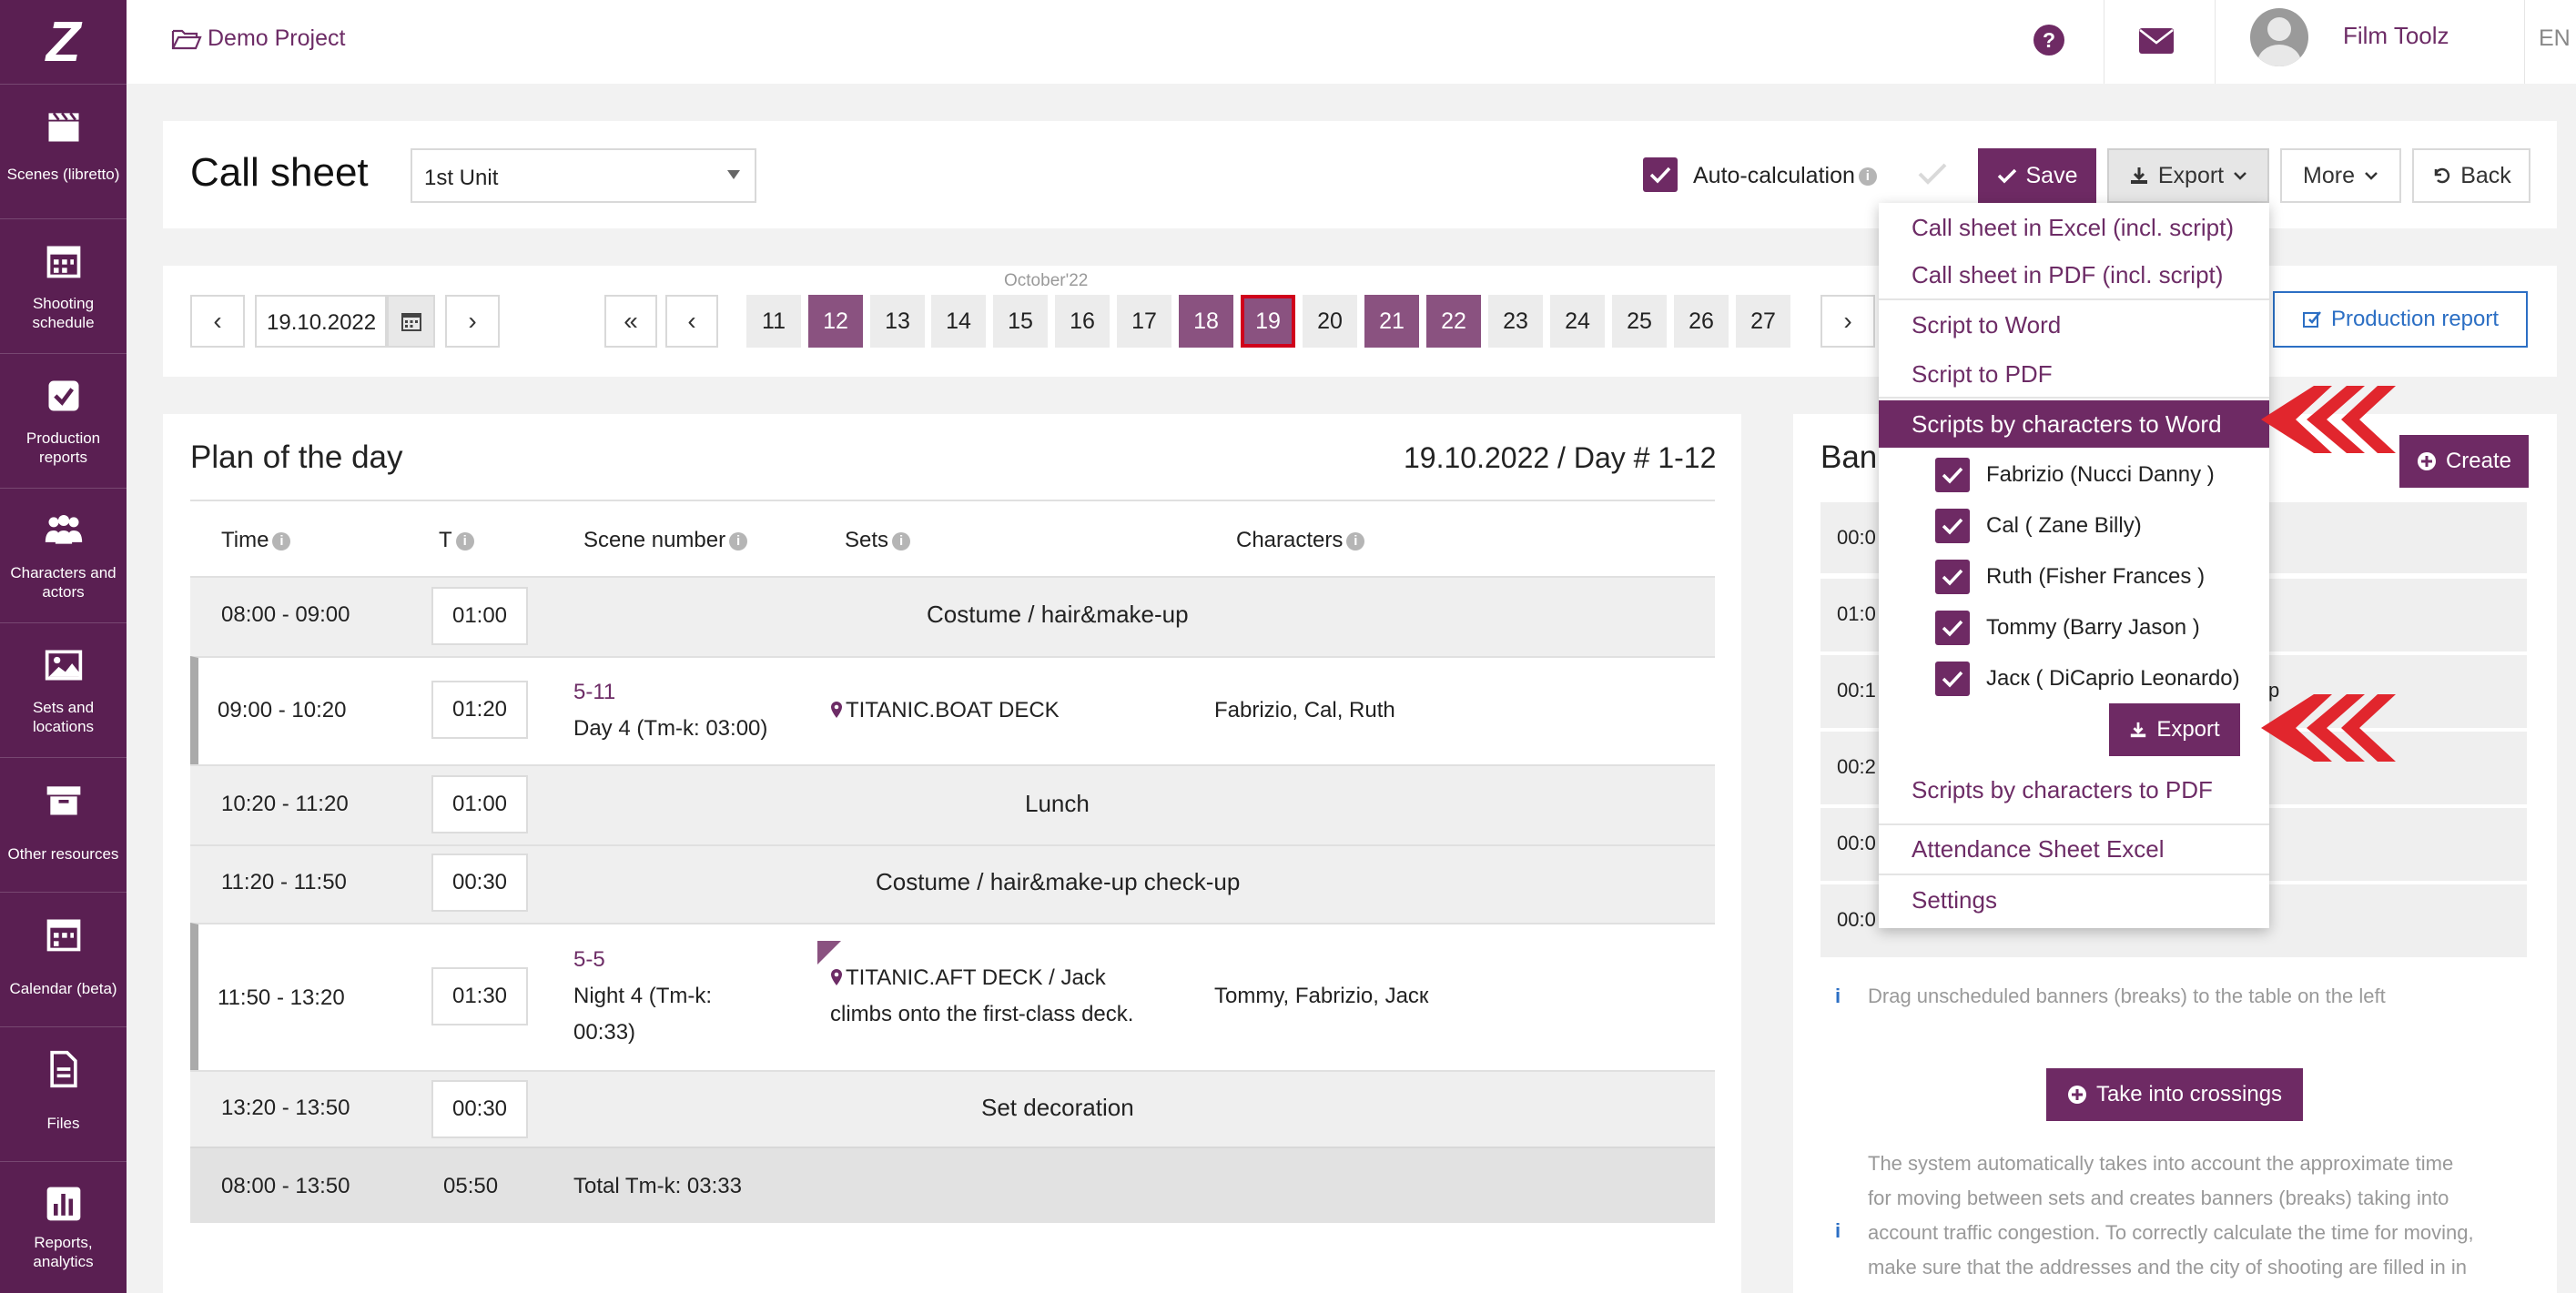 The image size is (2576, 1293). What do you see at coordinates (665, 540) in the screenshot?
I see `col-header-scene: Scene number i` at bounding box center [665, 540].